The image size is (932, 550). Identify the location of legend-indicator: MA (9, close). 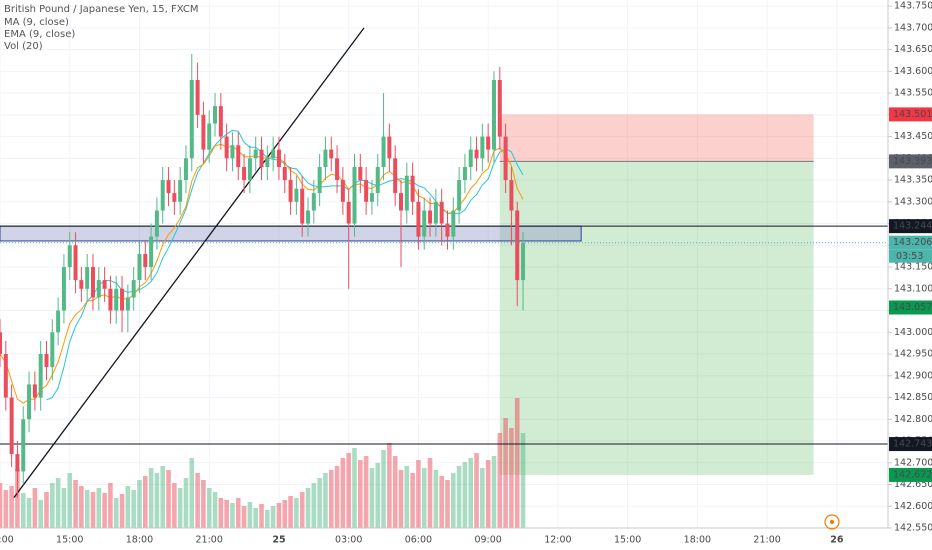
(36, 22).